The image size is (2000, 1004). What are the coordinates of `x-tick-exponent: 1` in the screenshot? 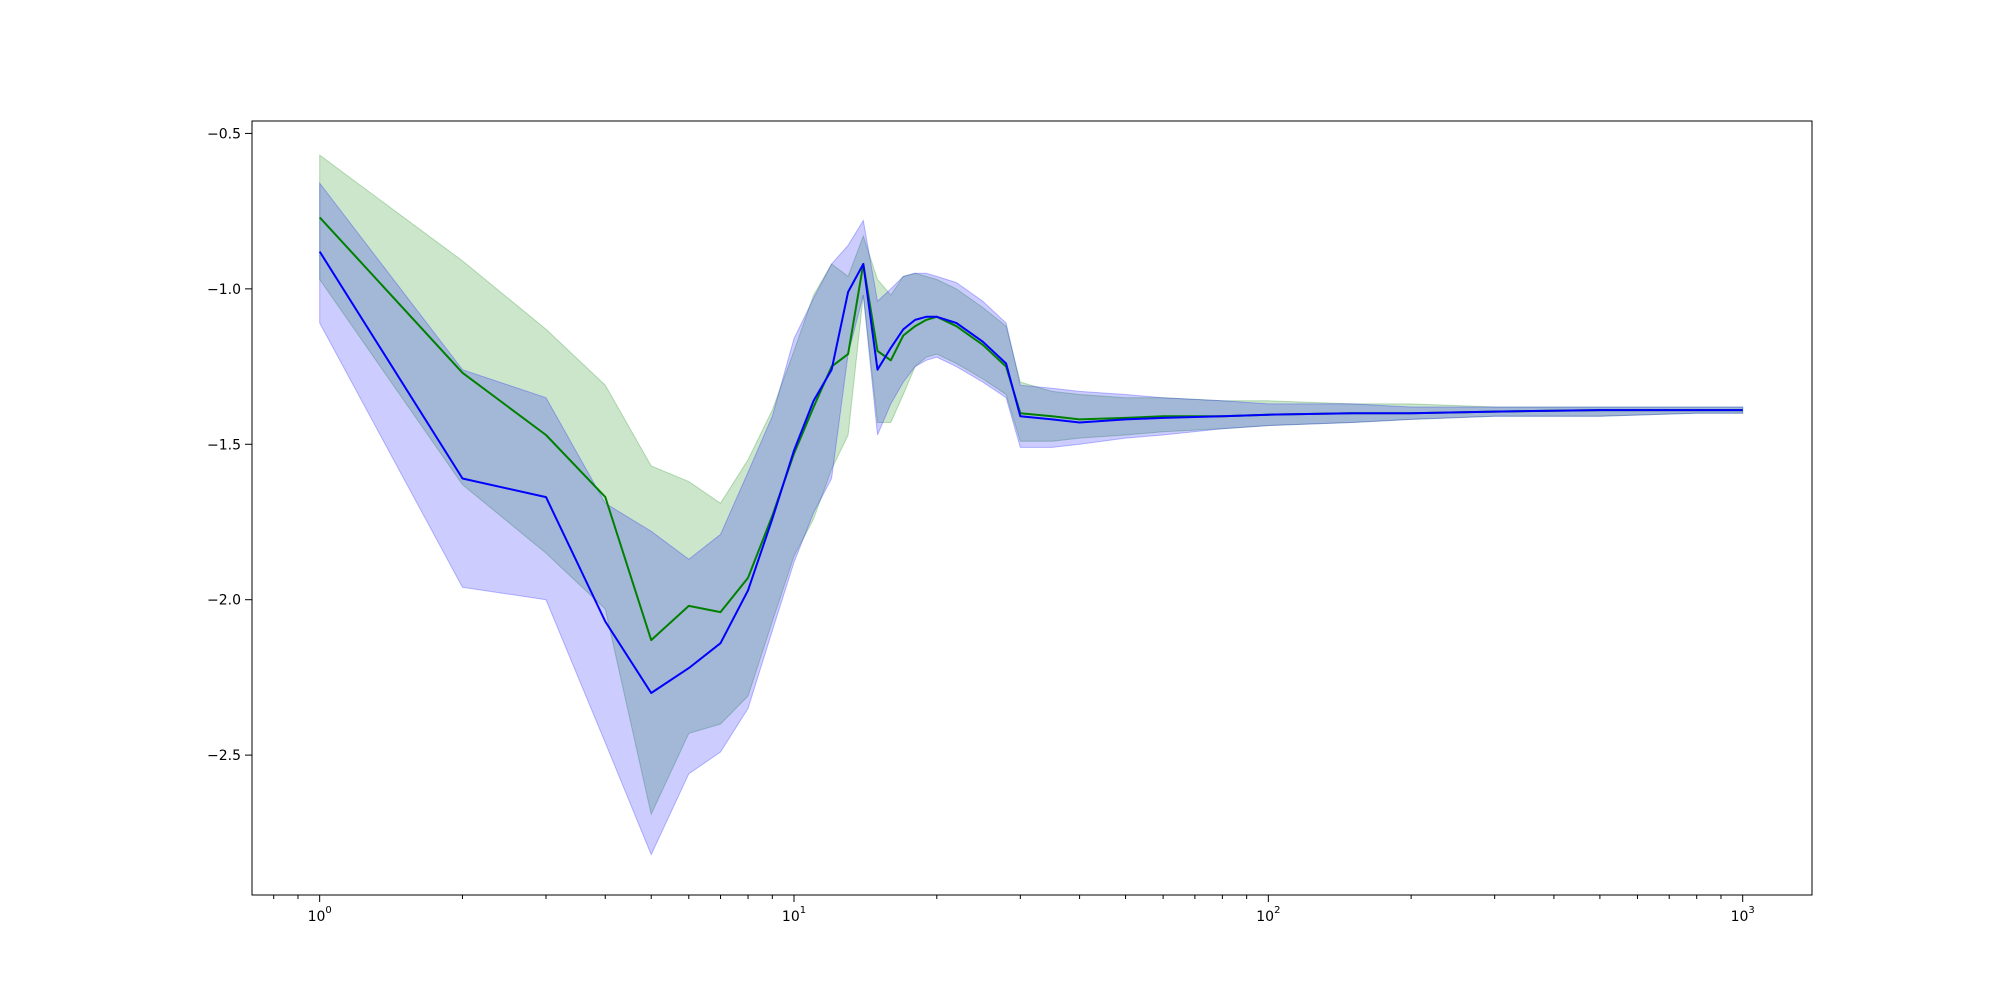 It's located at (803, 910).